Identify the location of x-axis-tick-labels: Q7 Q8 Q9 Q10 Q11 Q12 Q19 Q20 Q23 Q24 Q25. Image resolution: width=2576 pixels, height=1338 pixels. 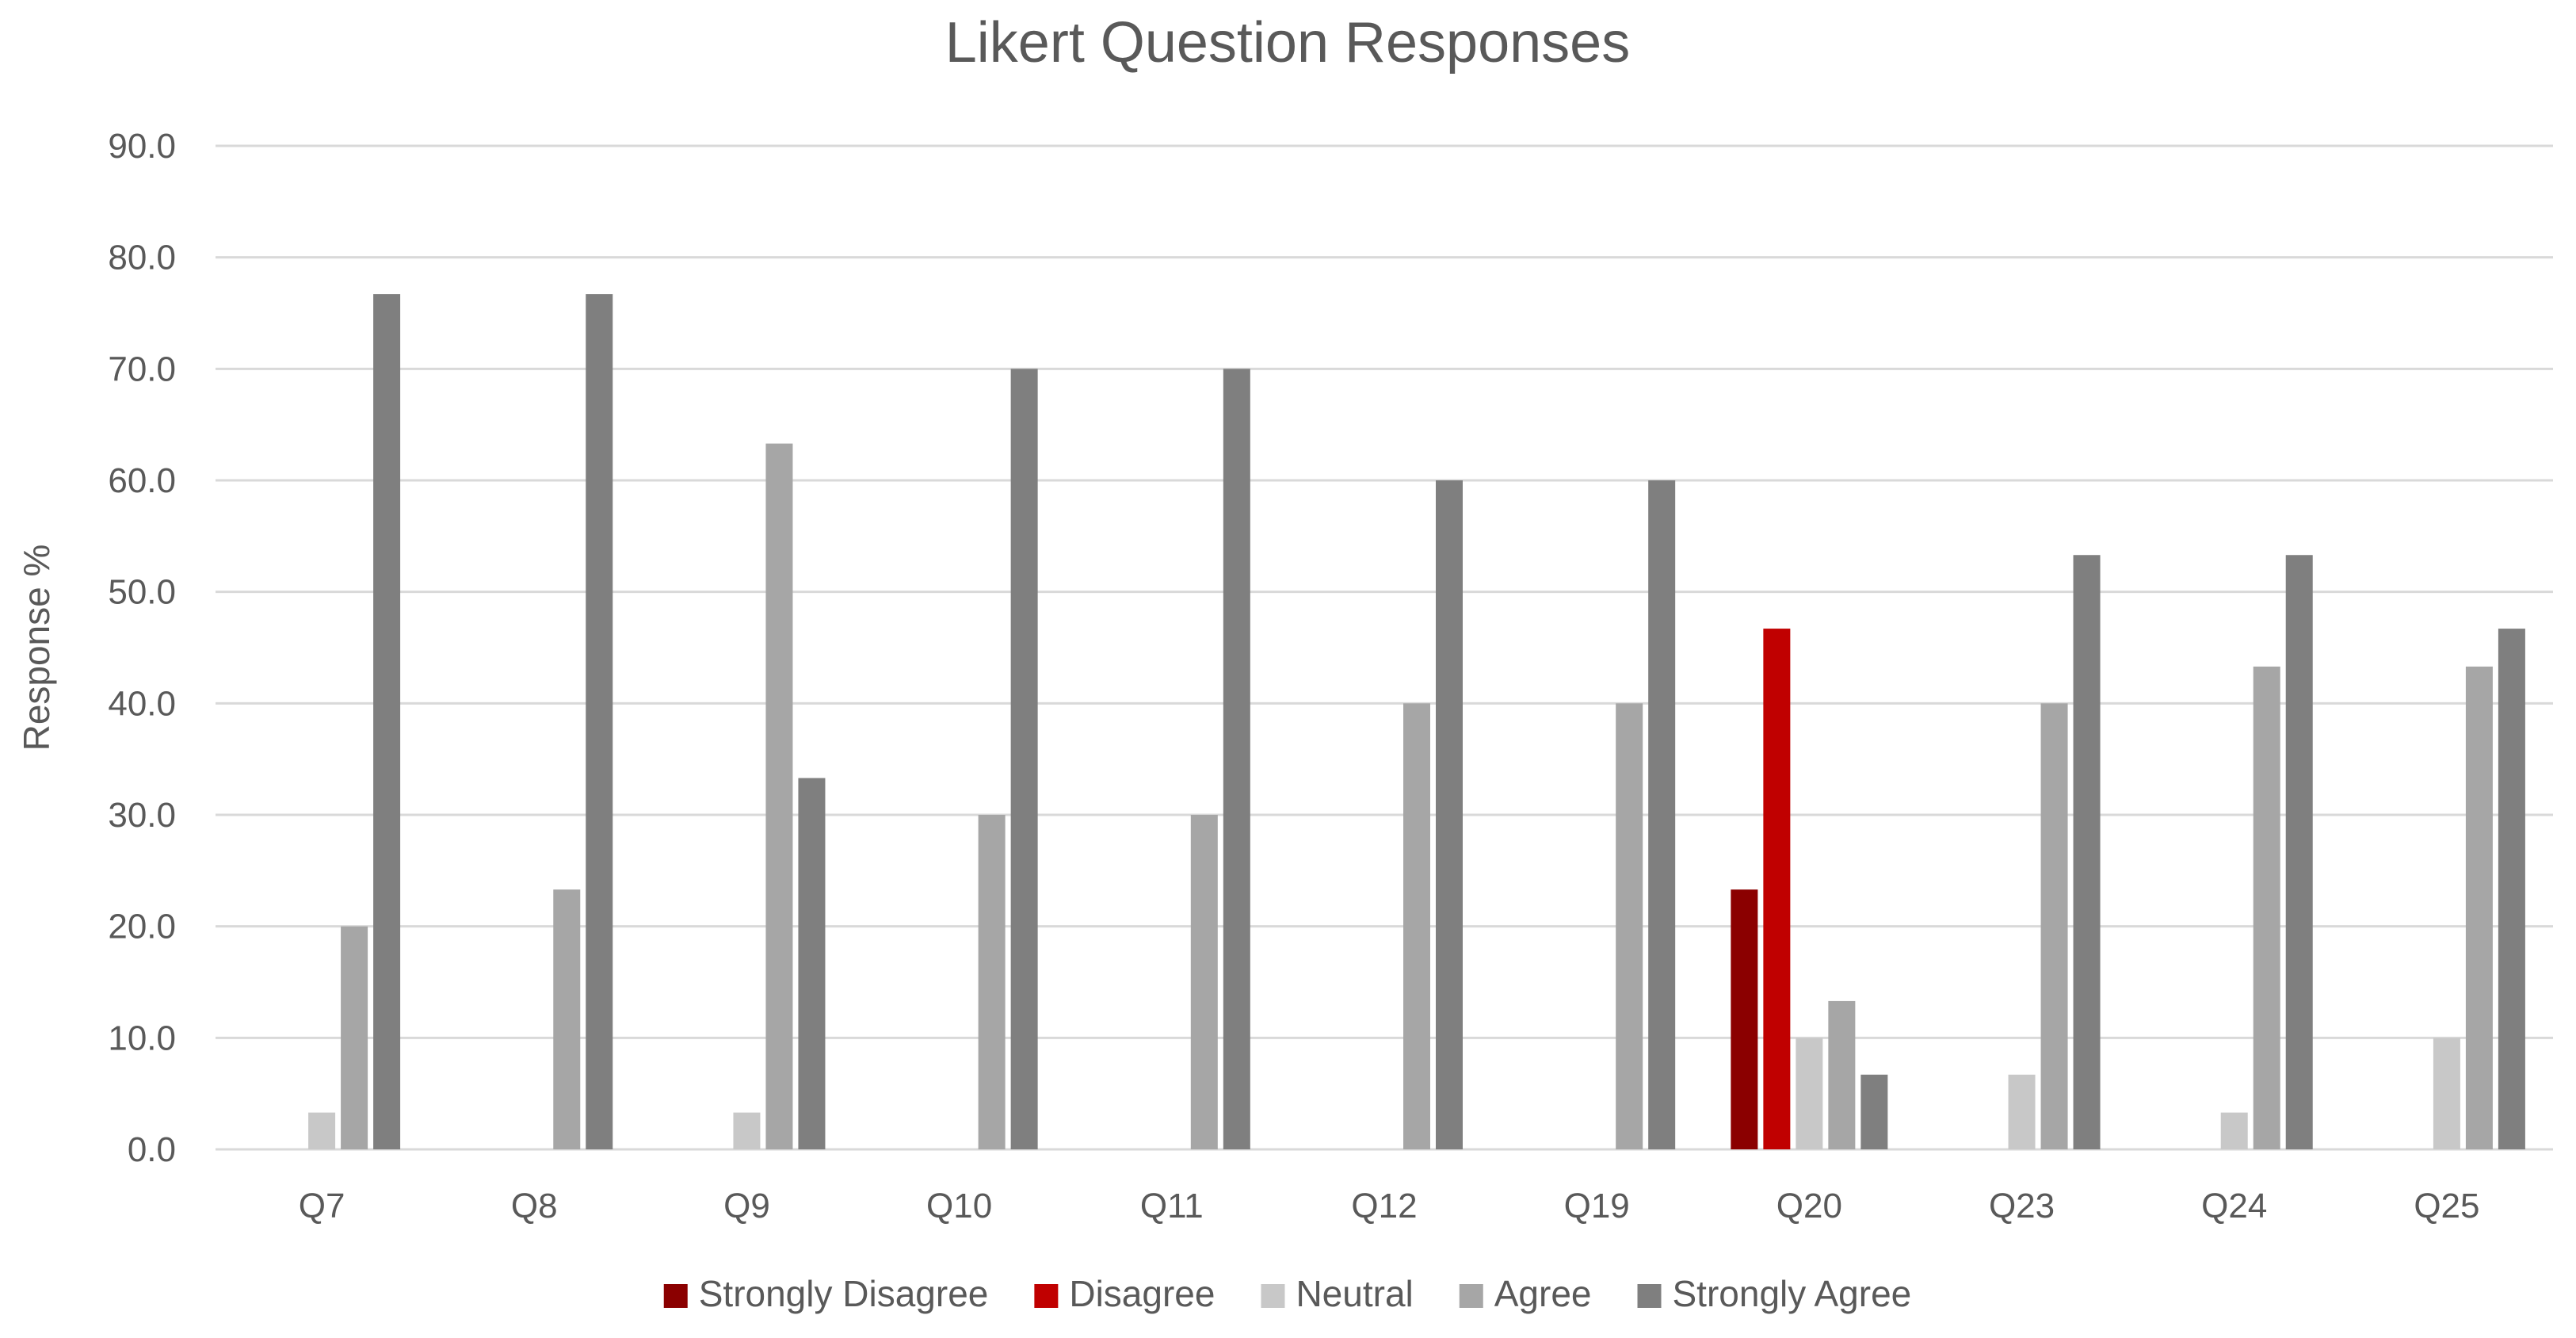
(1389, 1206).